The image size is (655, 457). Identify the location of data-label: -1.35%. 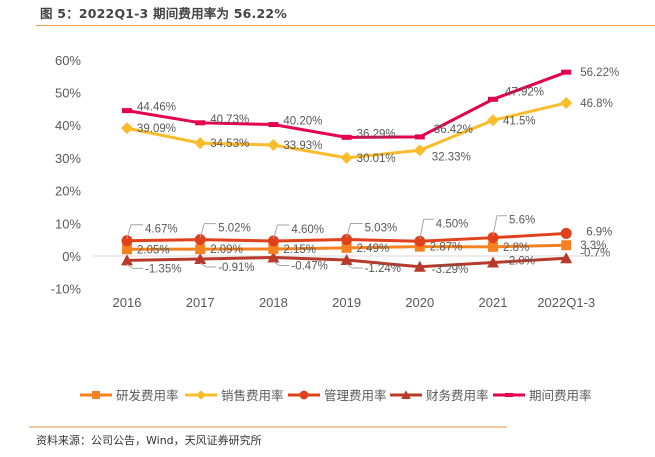
(163, 269).